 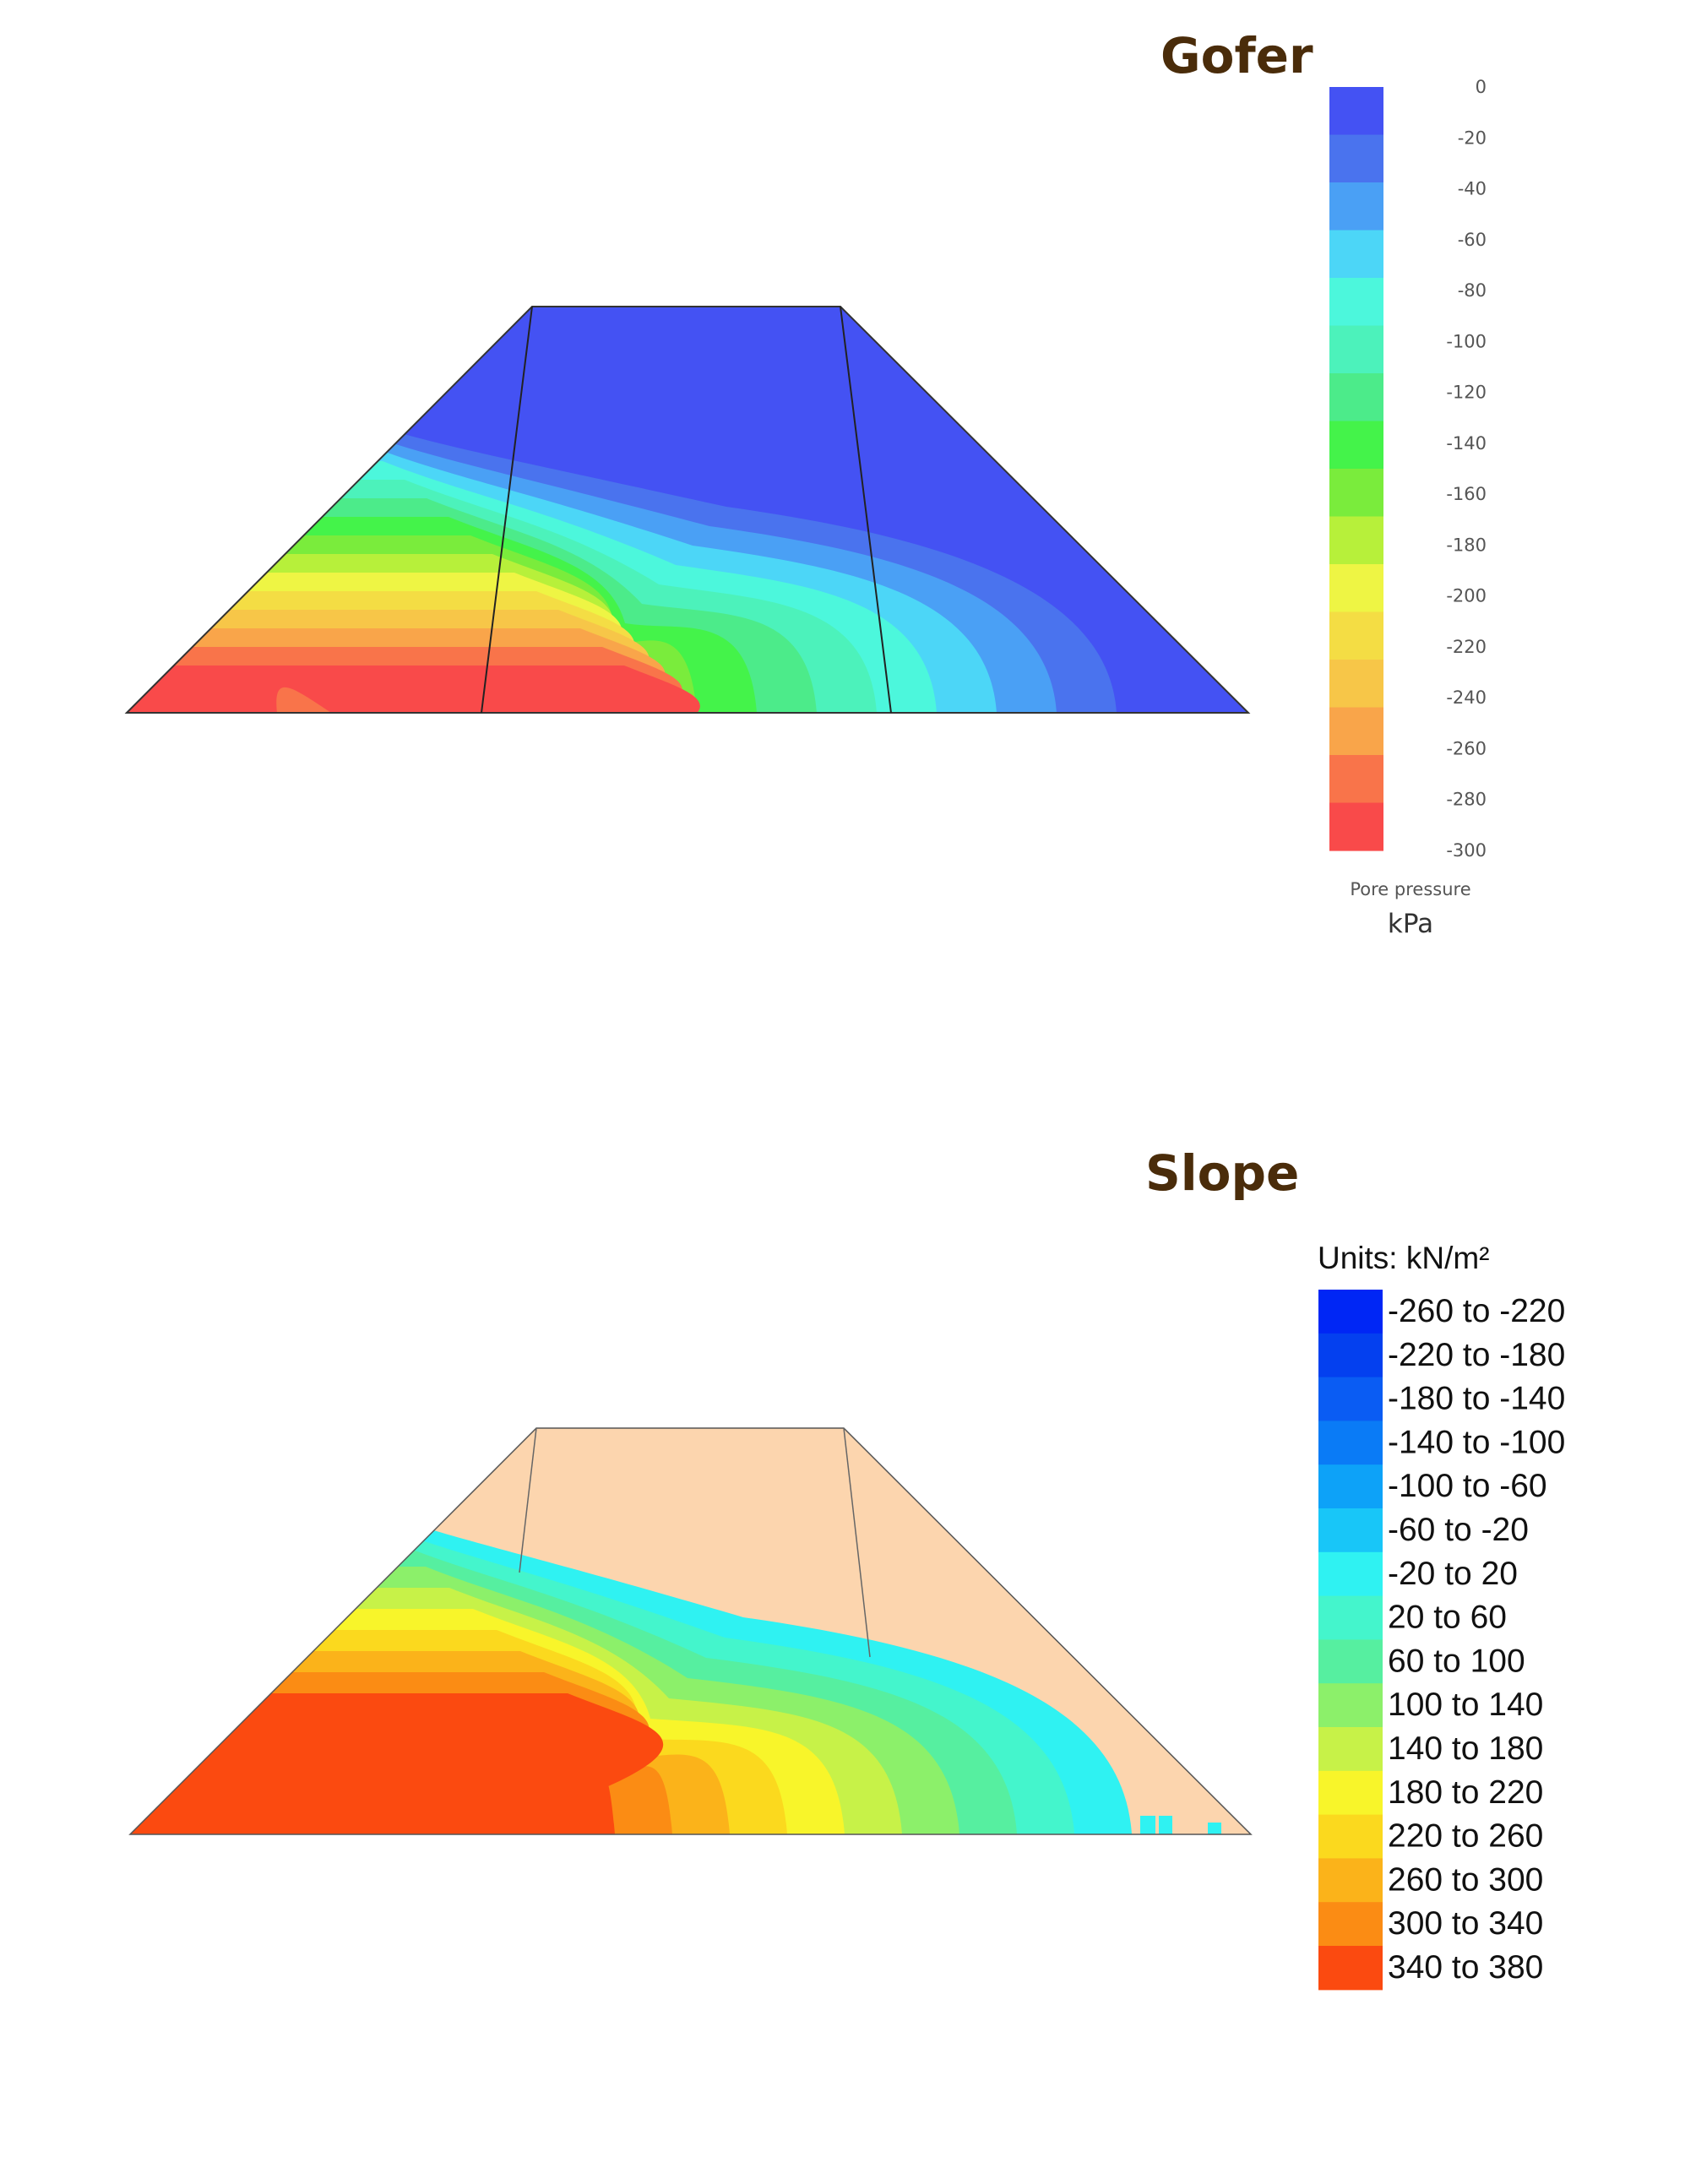 I want to click on slope-legend-label: 100 to 140, so click(x=1465, y=1705).